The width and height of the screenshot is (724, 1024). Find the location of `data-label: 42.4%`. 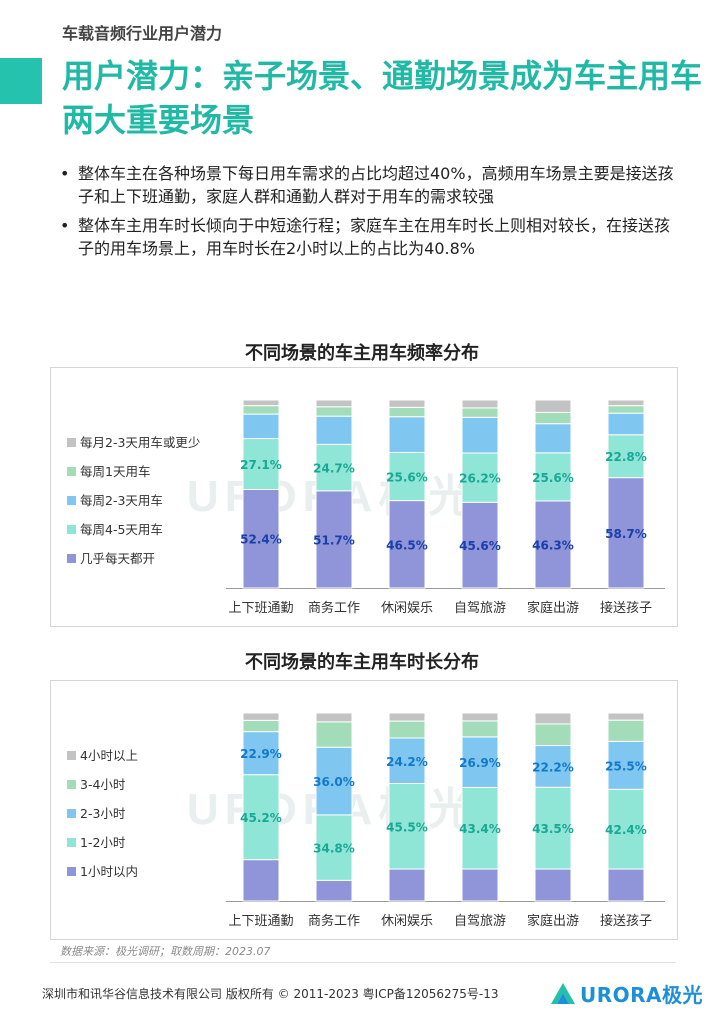

data-label: 42.4% is located at coordinates (626, 830).